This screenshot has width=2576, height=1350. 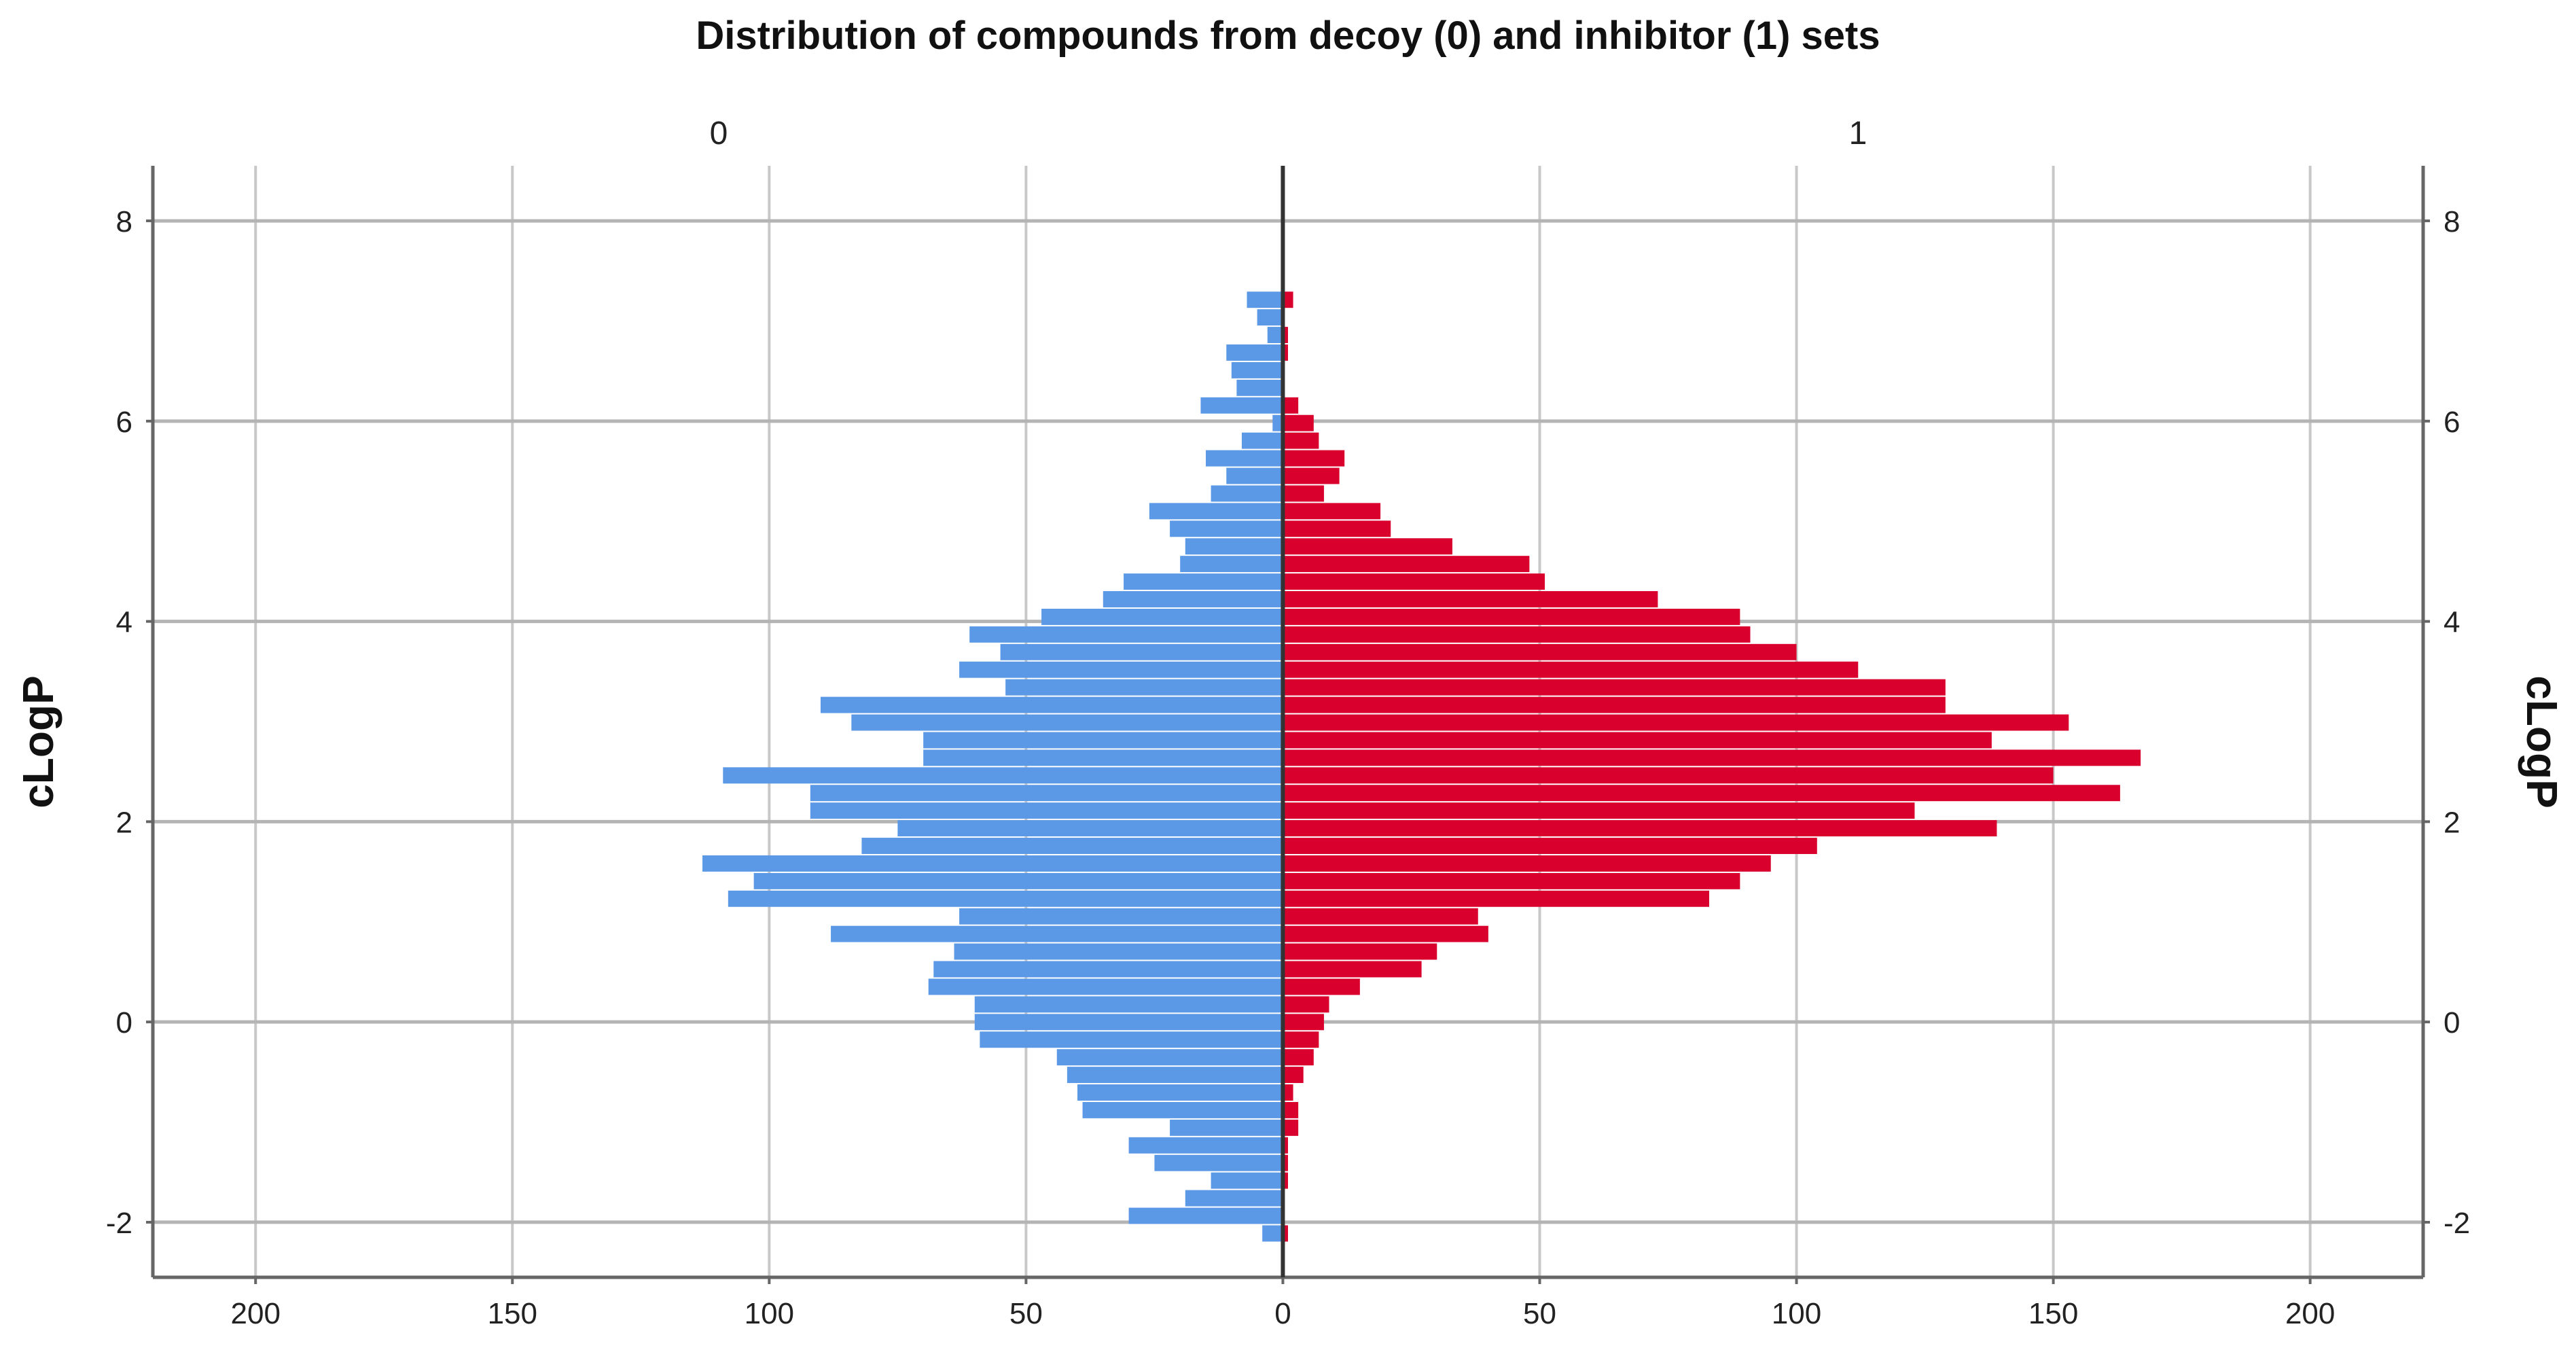 I want to click on y-tick-label: -2, so click(x=2457, y=1223).